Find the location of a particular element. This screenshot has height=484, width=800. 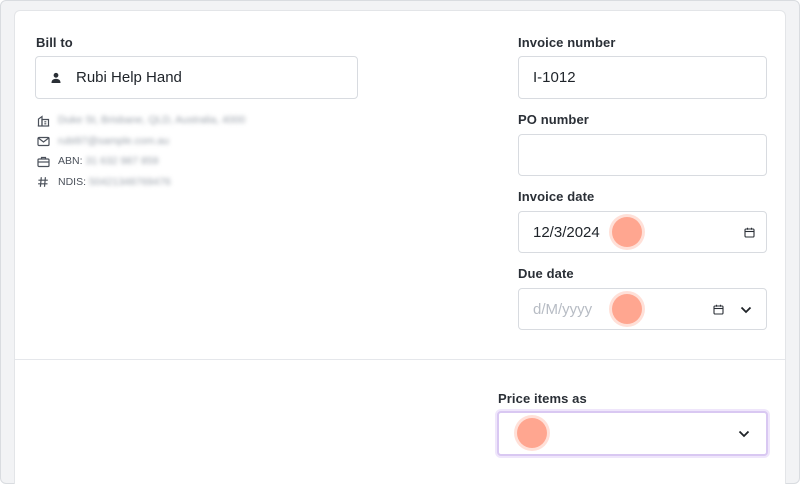

bill-to-ndis-row: NDIS: 50421348769476 is located at coordinates (103, 182).